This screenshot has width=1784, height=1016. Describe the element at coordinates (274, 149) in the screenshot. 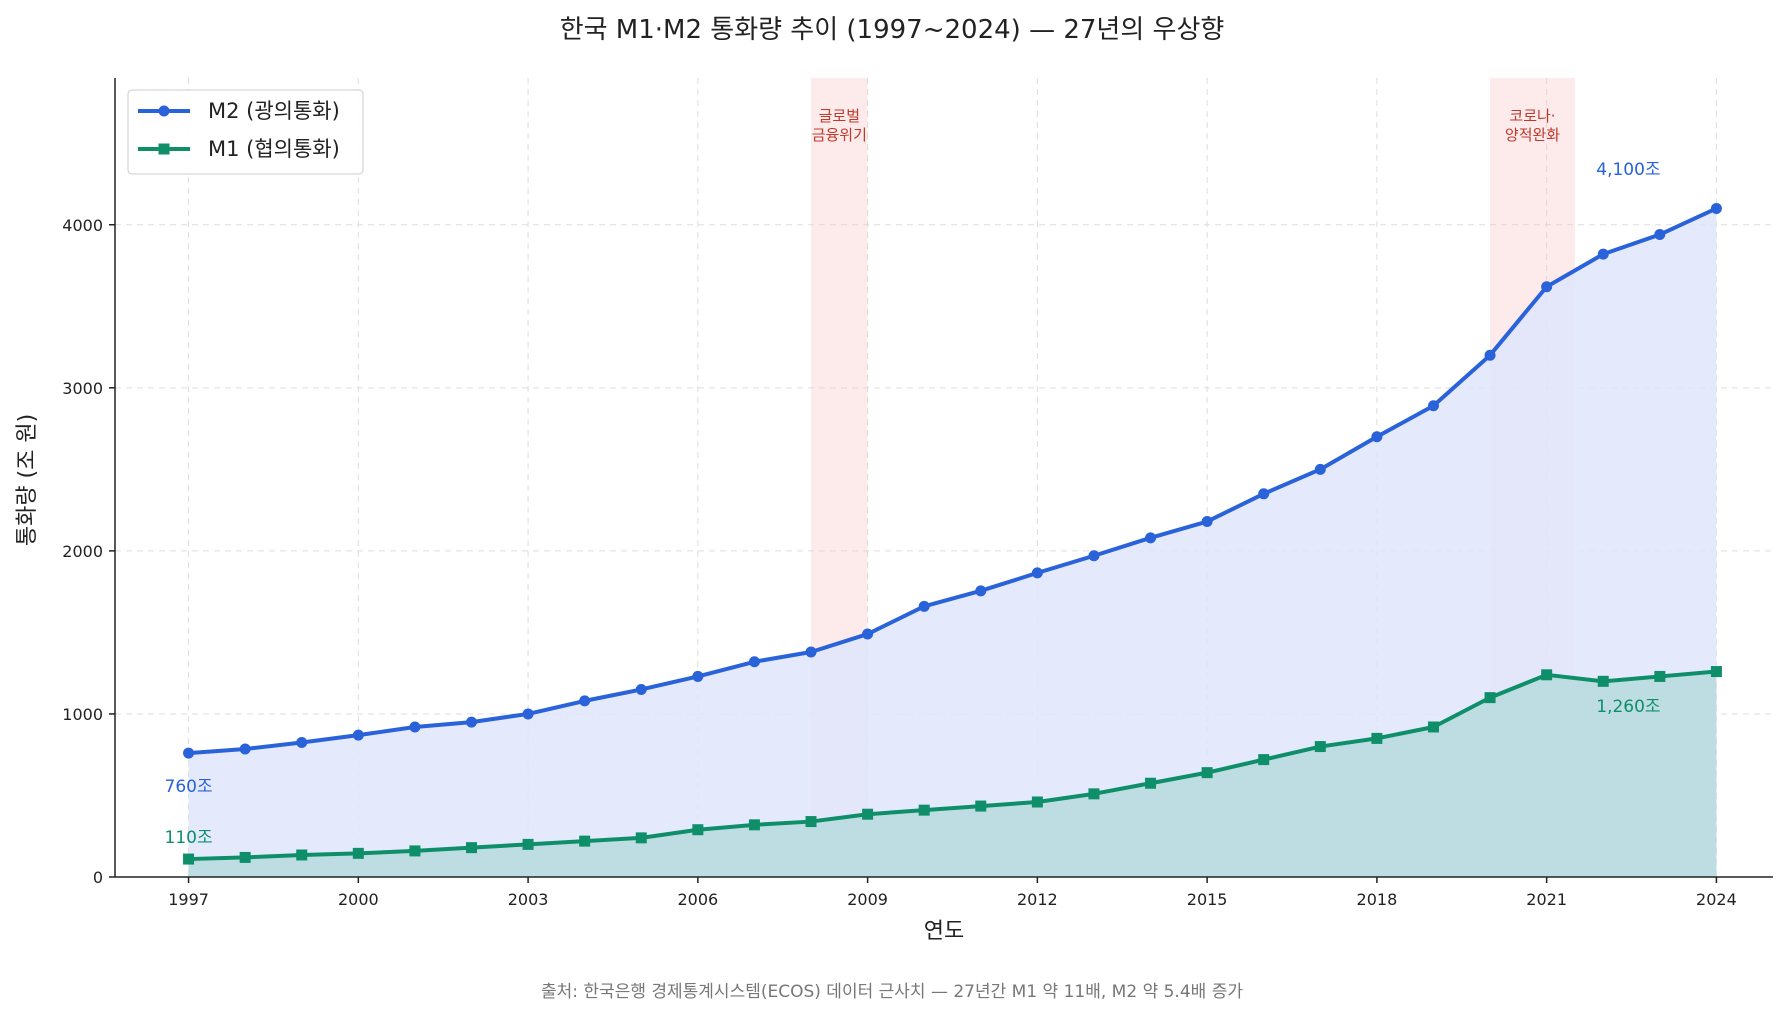

I see `legend-label: M1 (협의통화)` at that location.